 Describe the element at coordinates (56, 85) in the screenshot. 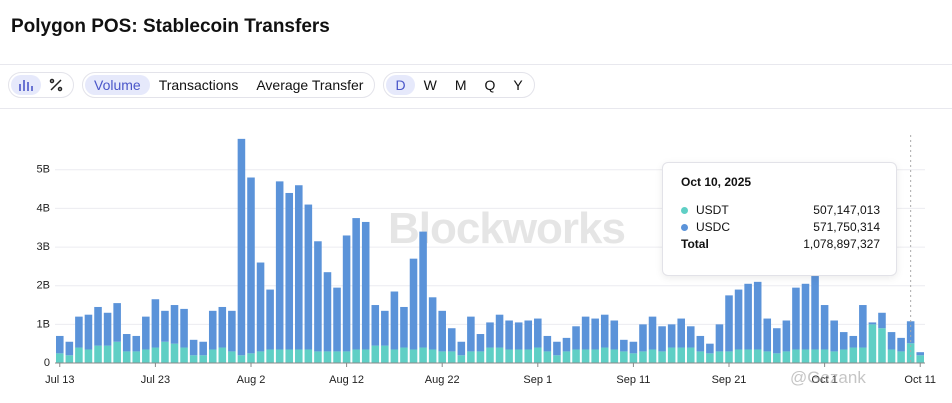

I see `percent-view-button` at that location.